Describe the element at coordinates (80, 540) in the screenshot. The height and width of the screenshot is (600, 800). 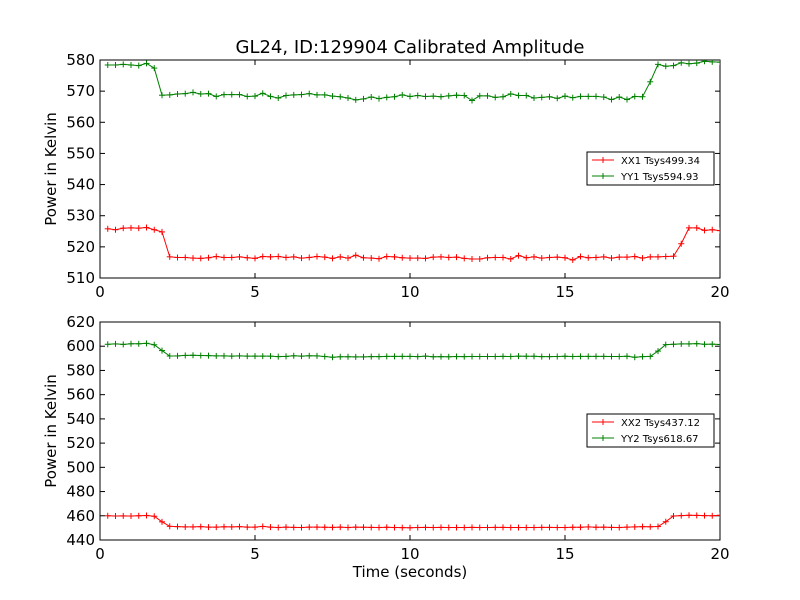
I see `y-tick-label: 440` at that location.